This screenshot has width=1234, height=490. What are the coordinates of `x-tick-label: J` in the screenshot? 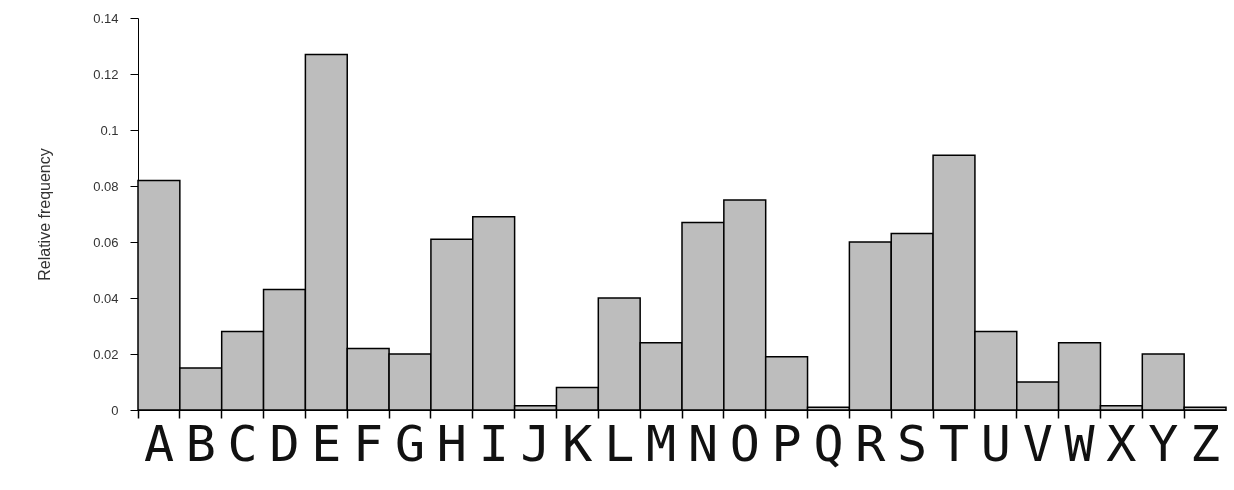 It's located at (535, 443).